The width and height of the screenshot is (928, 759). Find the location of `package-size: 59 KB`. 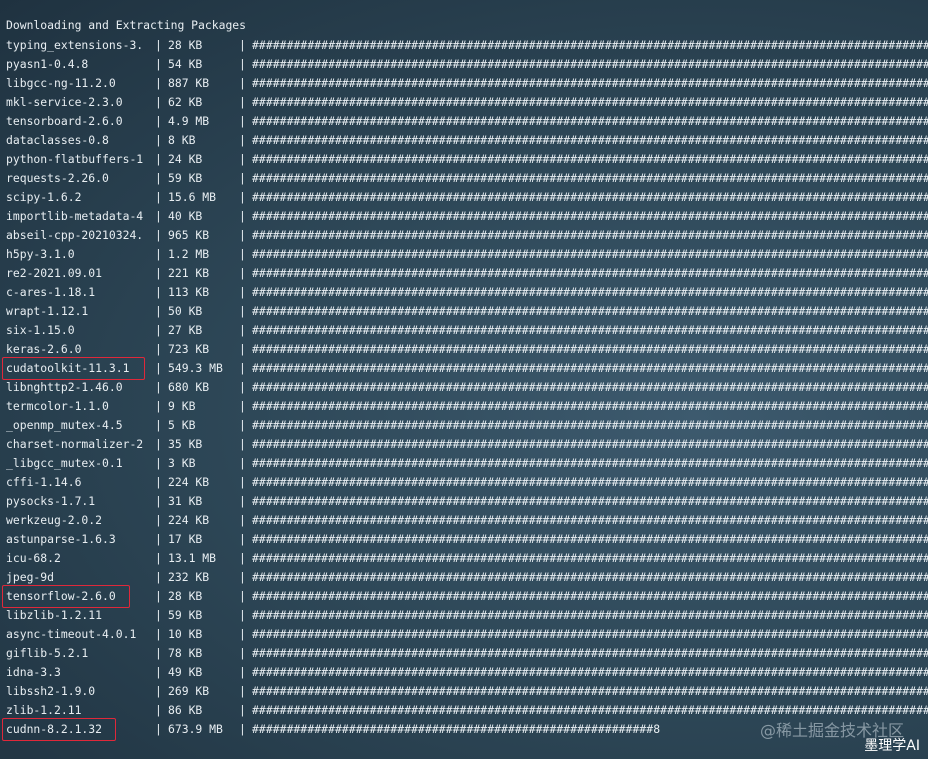

package-size: 59 KB is located at coordinates (185, 178).